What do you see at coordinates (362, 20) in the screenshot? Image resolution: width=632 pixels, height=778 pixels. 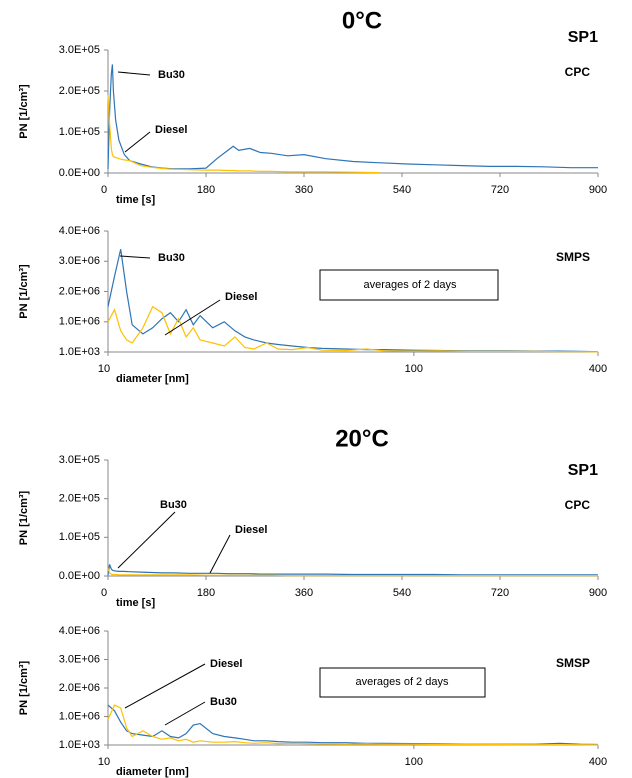 I see `chart-title: 0°C` at bounding box center [362, 20].